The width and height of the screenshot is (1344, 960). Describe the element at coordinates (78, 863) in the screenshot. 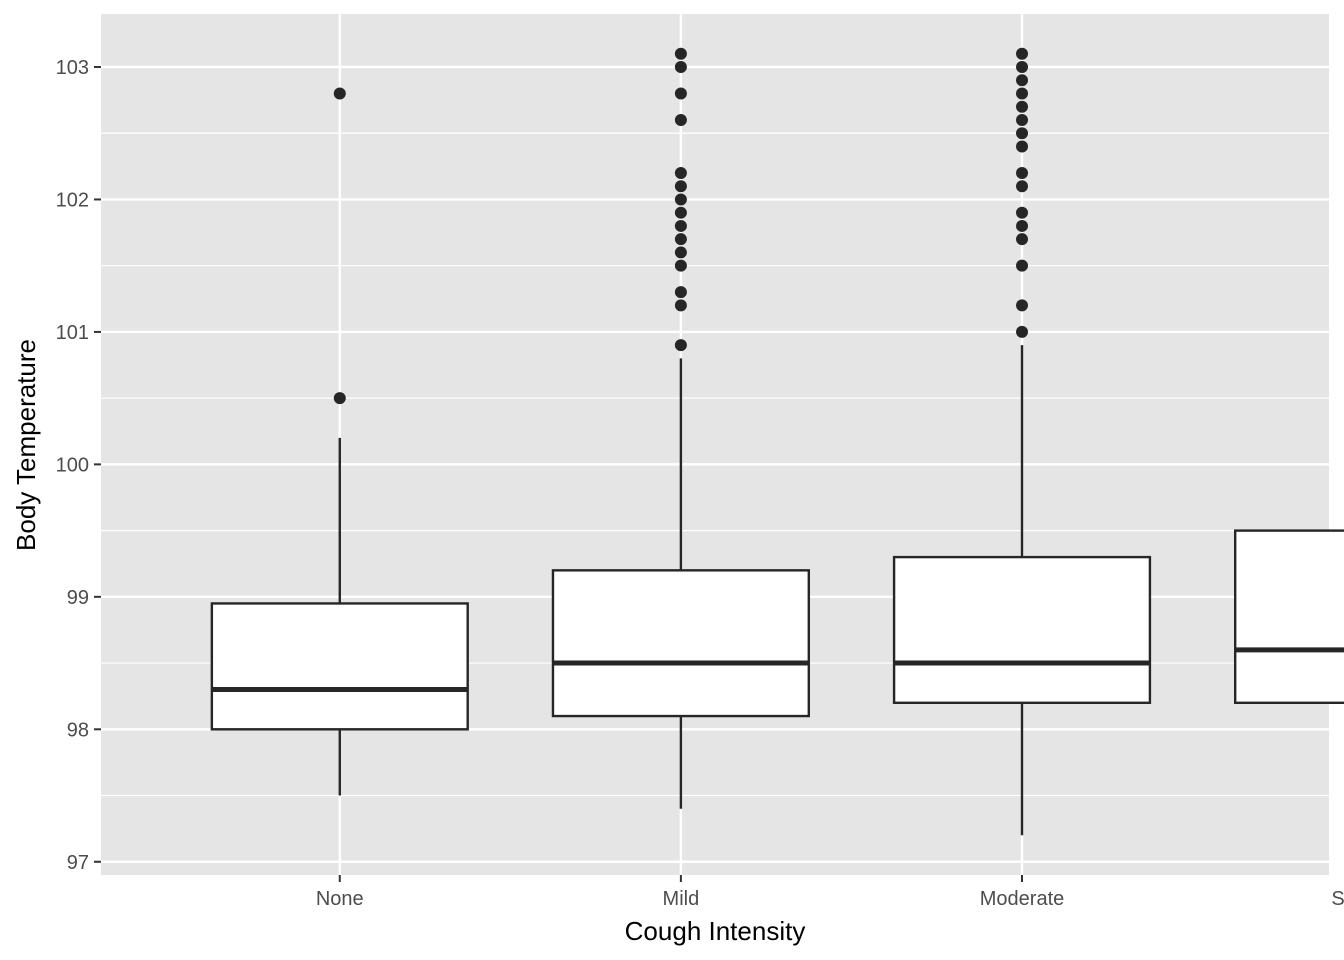

I see `y-tick-label: 97` at that location.